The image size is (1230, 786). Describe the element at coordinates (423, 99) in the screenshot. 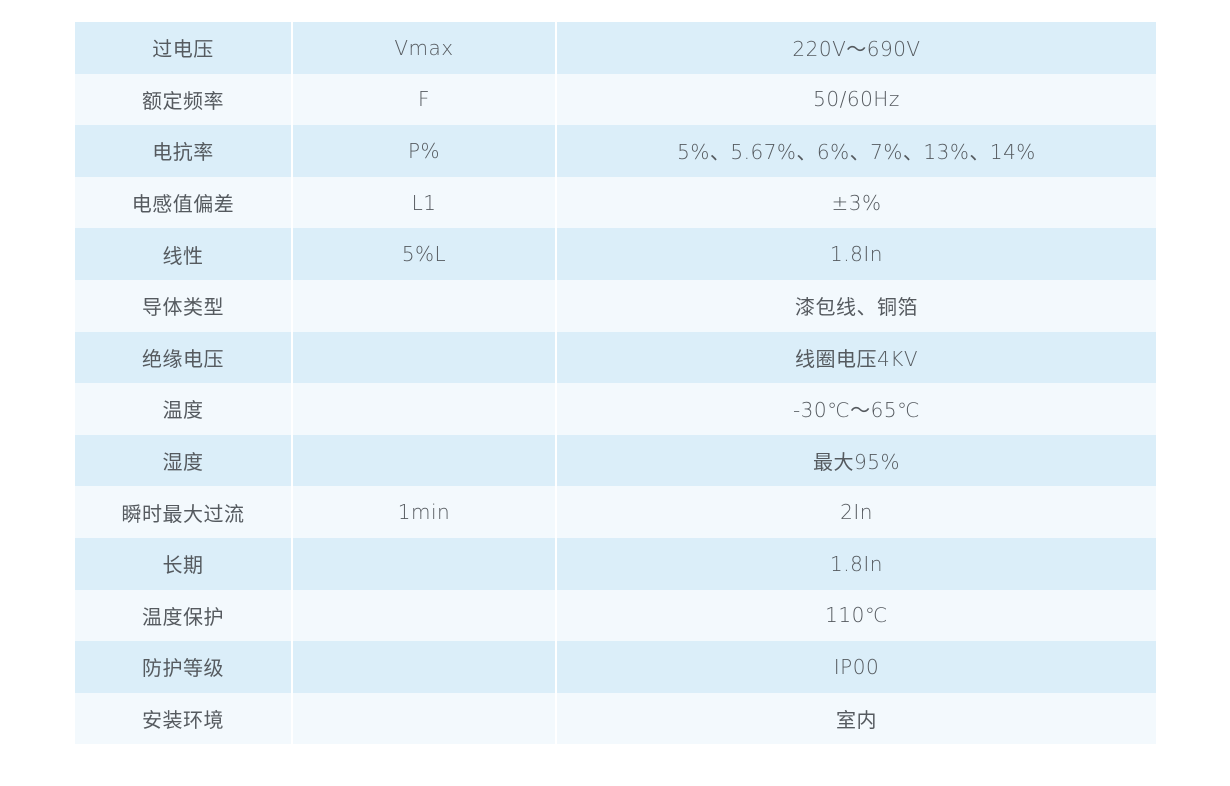

I see `param-symbol: F` at that location.